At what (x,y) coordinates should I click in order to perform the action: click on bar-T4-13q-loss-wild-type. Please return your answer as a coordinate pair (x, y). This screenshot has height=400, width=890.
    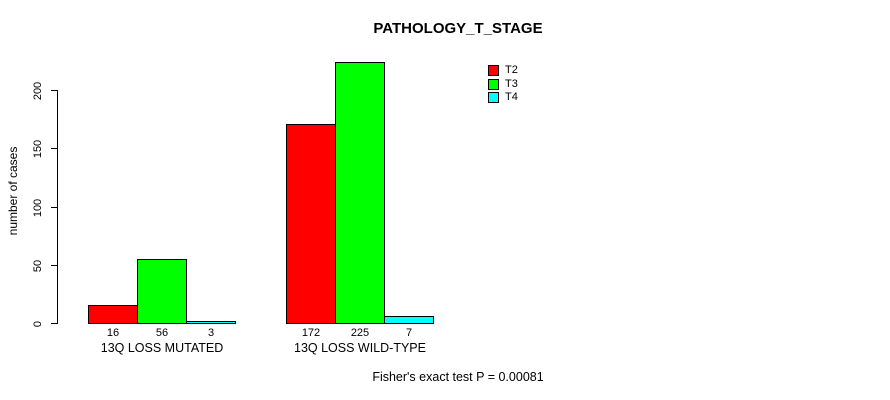
    Looking at the image, I should click on (409, 320).